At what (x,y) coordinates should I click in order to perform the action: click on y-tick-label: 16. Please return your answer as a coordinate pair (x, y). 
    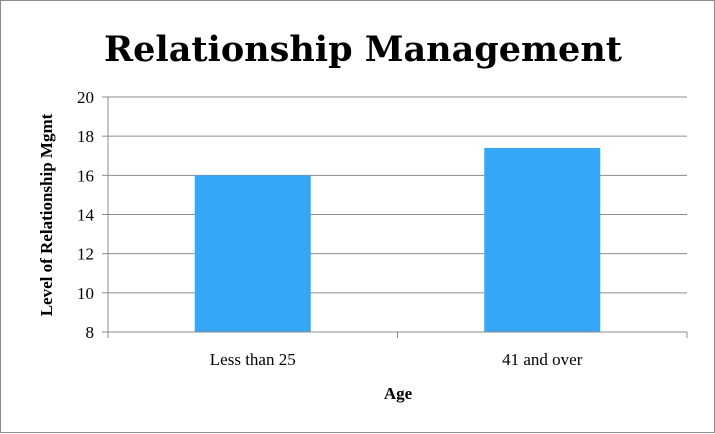
    Looking at the image, I should click on (85, 175).